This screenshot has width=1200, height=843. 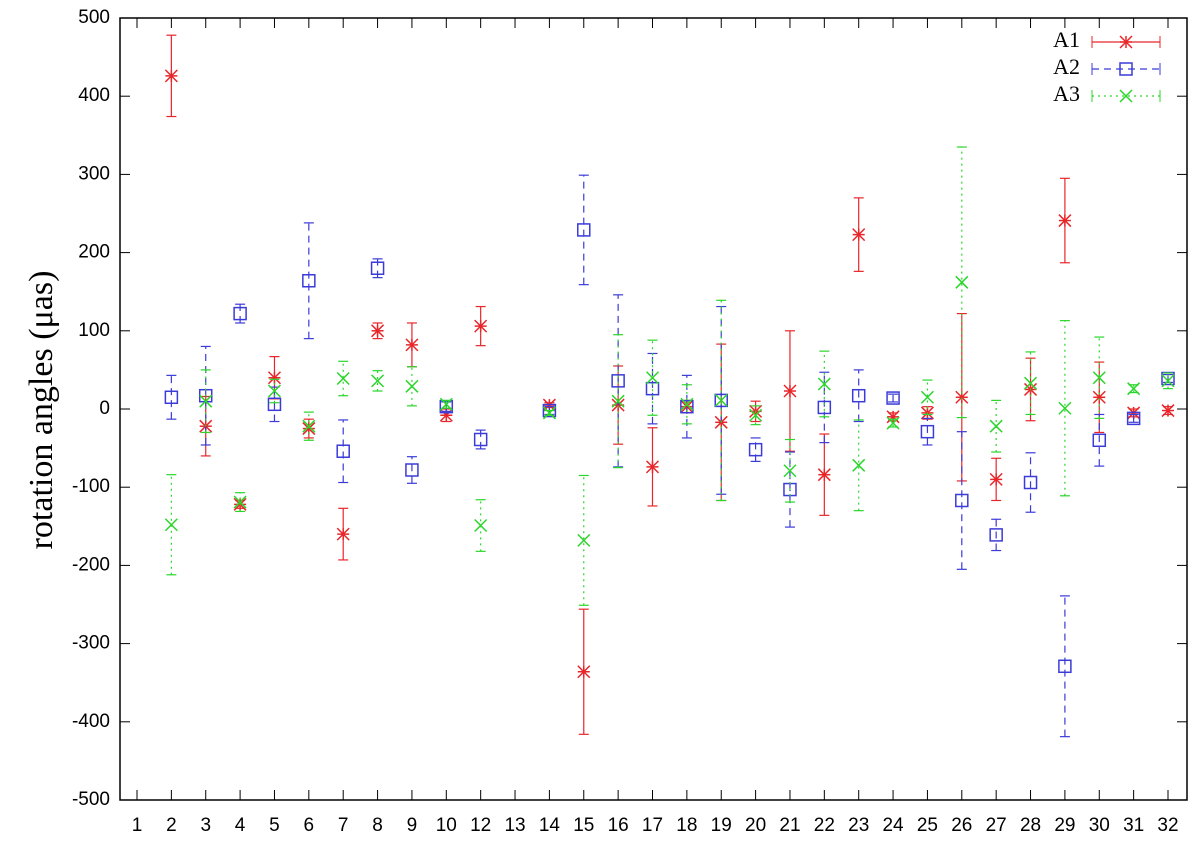 What do you see at coordinates (789, 825) in the screenshot?
I see `x-tick-label: 21` at bounding box center [789, 825].